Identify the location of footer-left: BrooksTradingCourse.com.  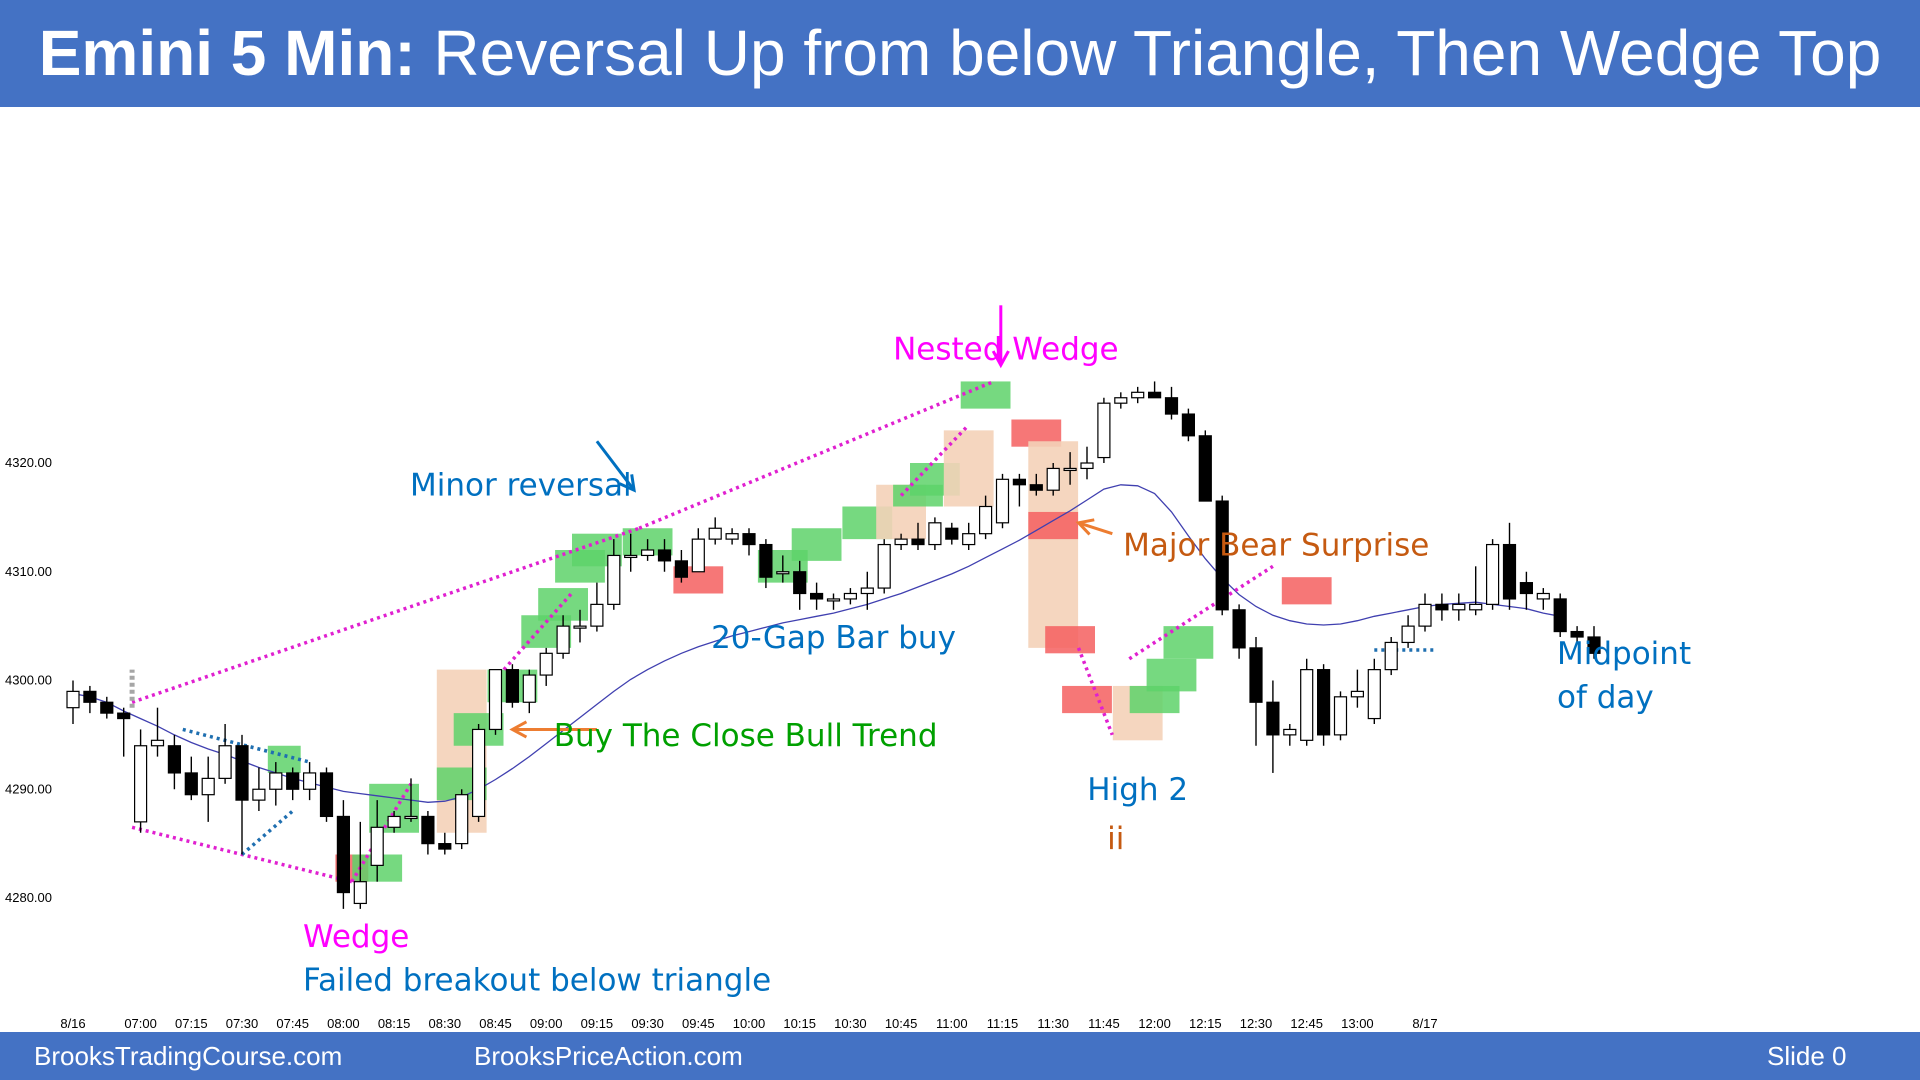
(188, 1056).